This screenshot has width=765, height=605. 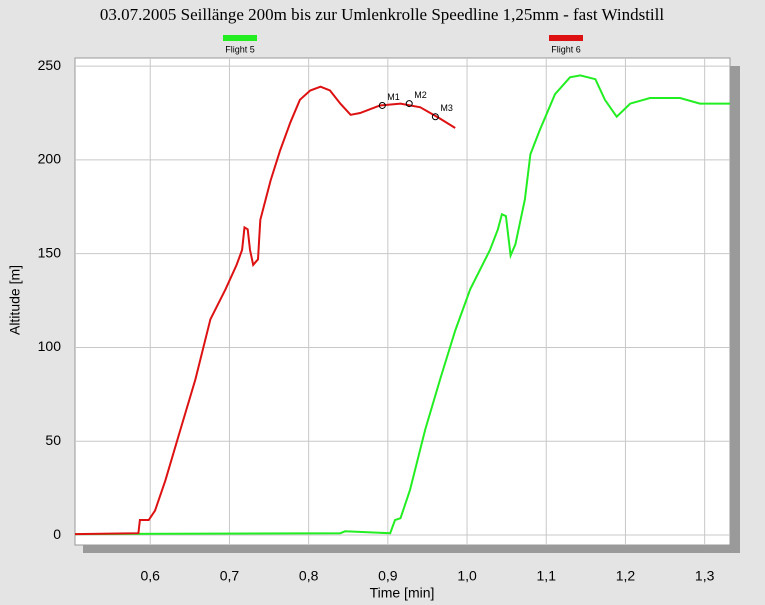 I want to click on y-tick-label: 50, so click(x=53, y=440).